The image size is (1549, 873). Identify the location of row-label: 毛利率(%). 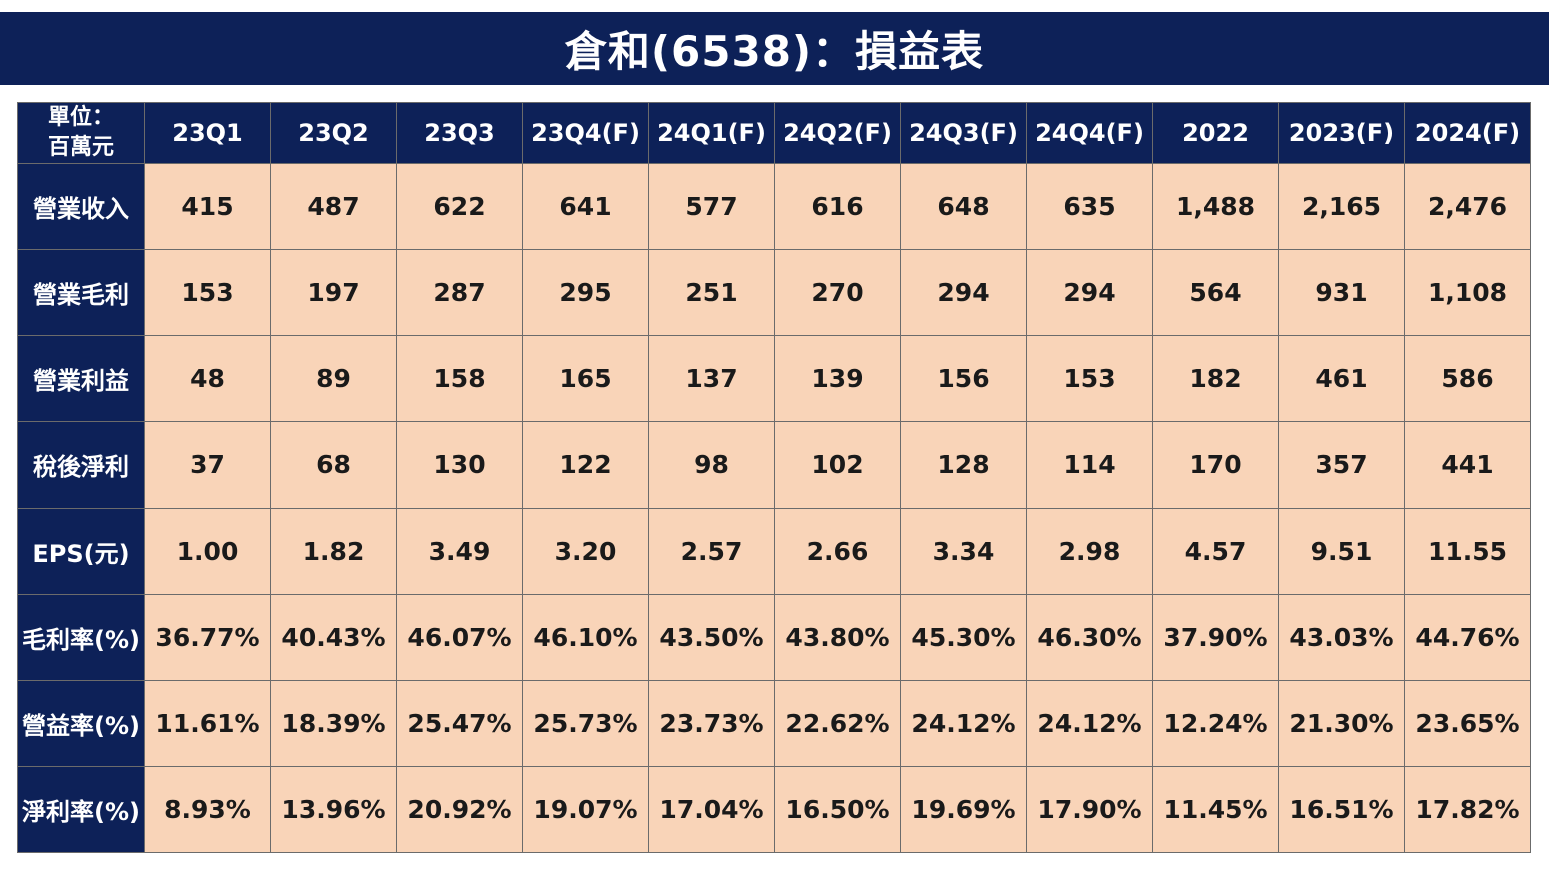
(81, 637).